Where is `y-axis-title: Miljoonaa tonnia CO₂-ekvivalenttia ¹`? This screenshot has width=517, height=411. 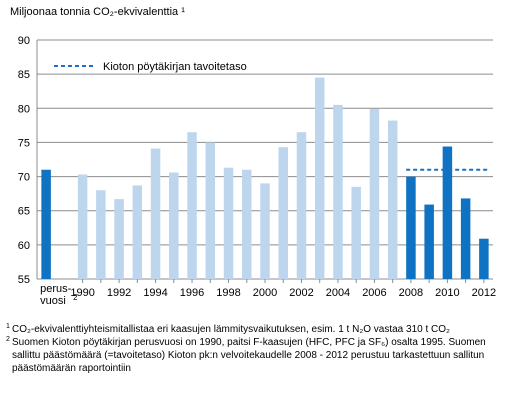
y-axis-title: Miljoonaa tonnia CO₂-ekvivalenttia ¹ is located at coordinates (97, 12).